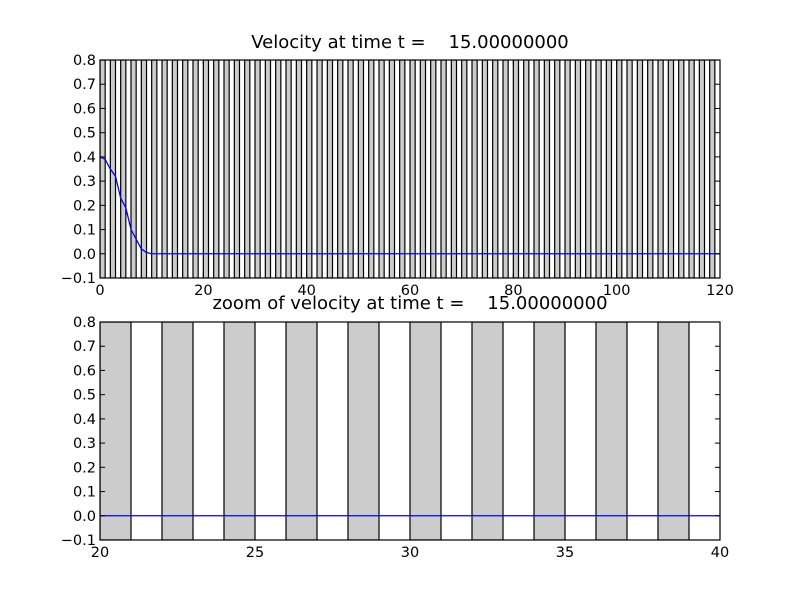  I want to click on bottom-xtick-label: 30, so click(410, 553).